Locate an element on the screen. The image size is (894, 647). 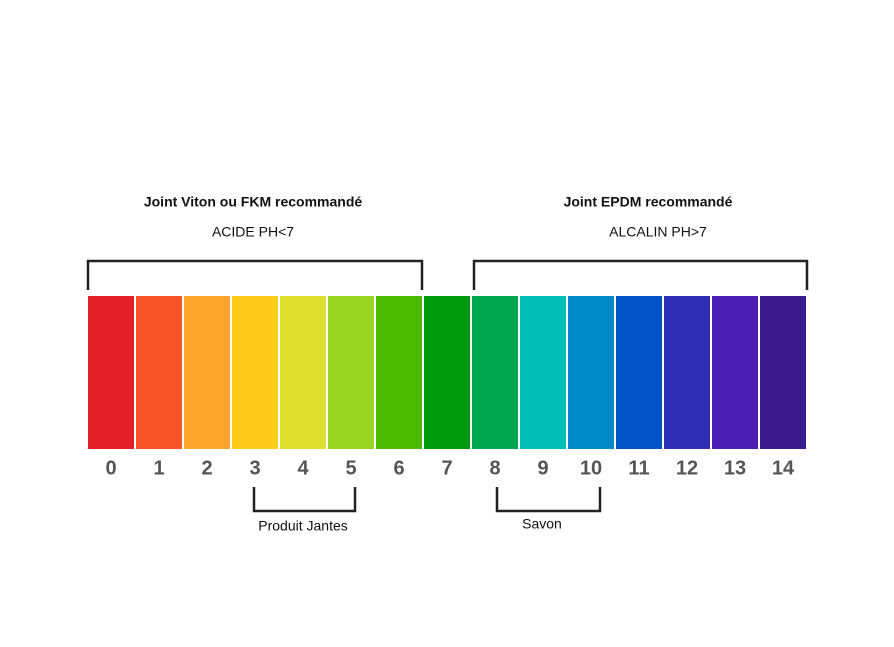
ph-number: 6 is located at coordinates (398, 468).